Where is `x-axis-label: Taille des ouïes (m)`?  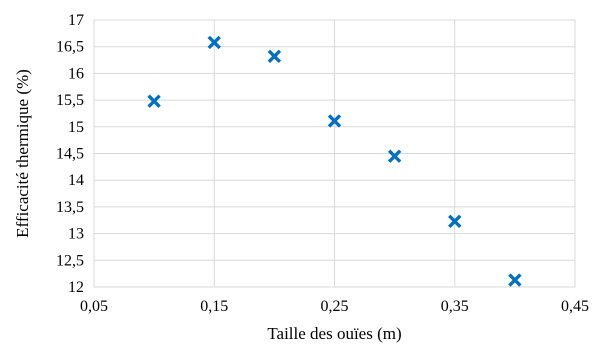 x-axis-label: Taille des ouïes (m) is located at coordinates (334, 333).